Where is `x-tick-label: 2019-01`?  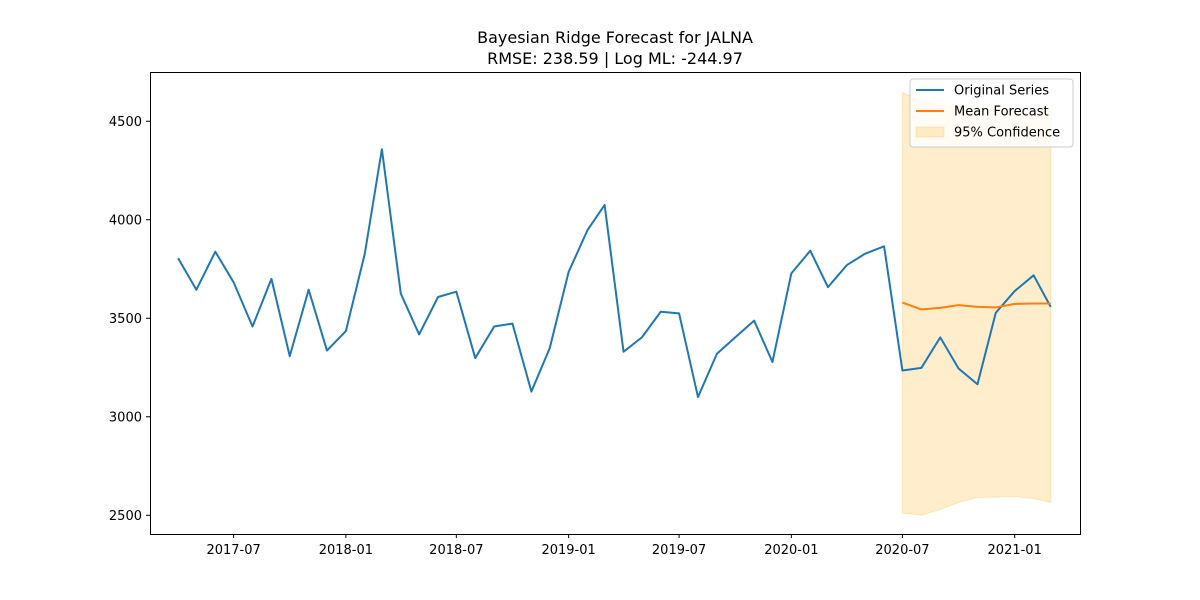
x-tick-label: 2019-01 is located at coordinates (568, 550).